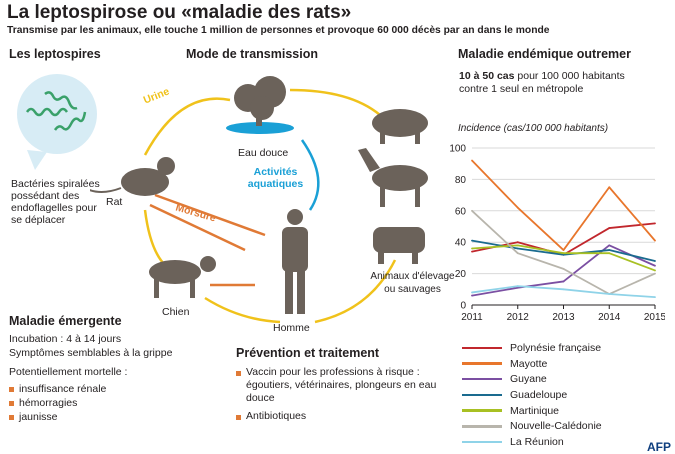 This screenshot has height=454, width=675. I want to click on page-title: La leptospirose ou «maladie des rats», so click(179, 12).